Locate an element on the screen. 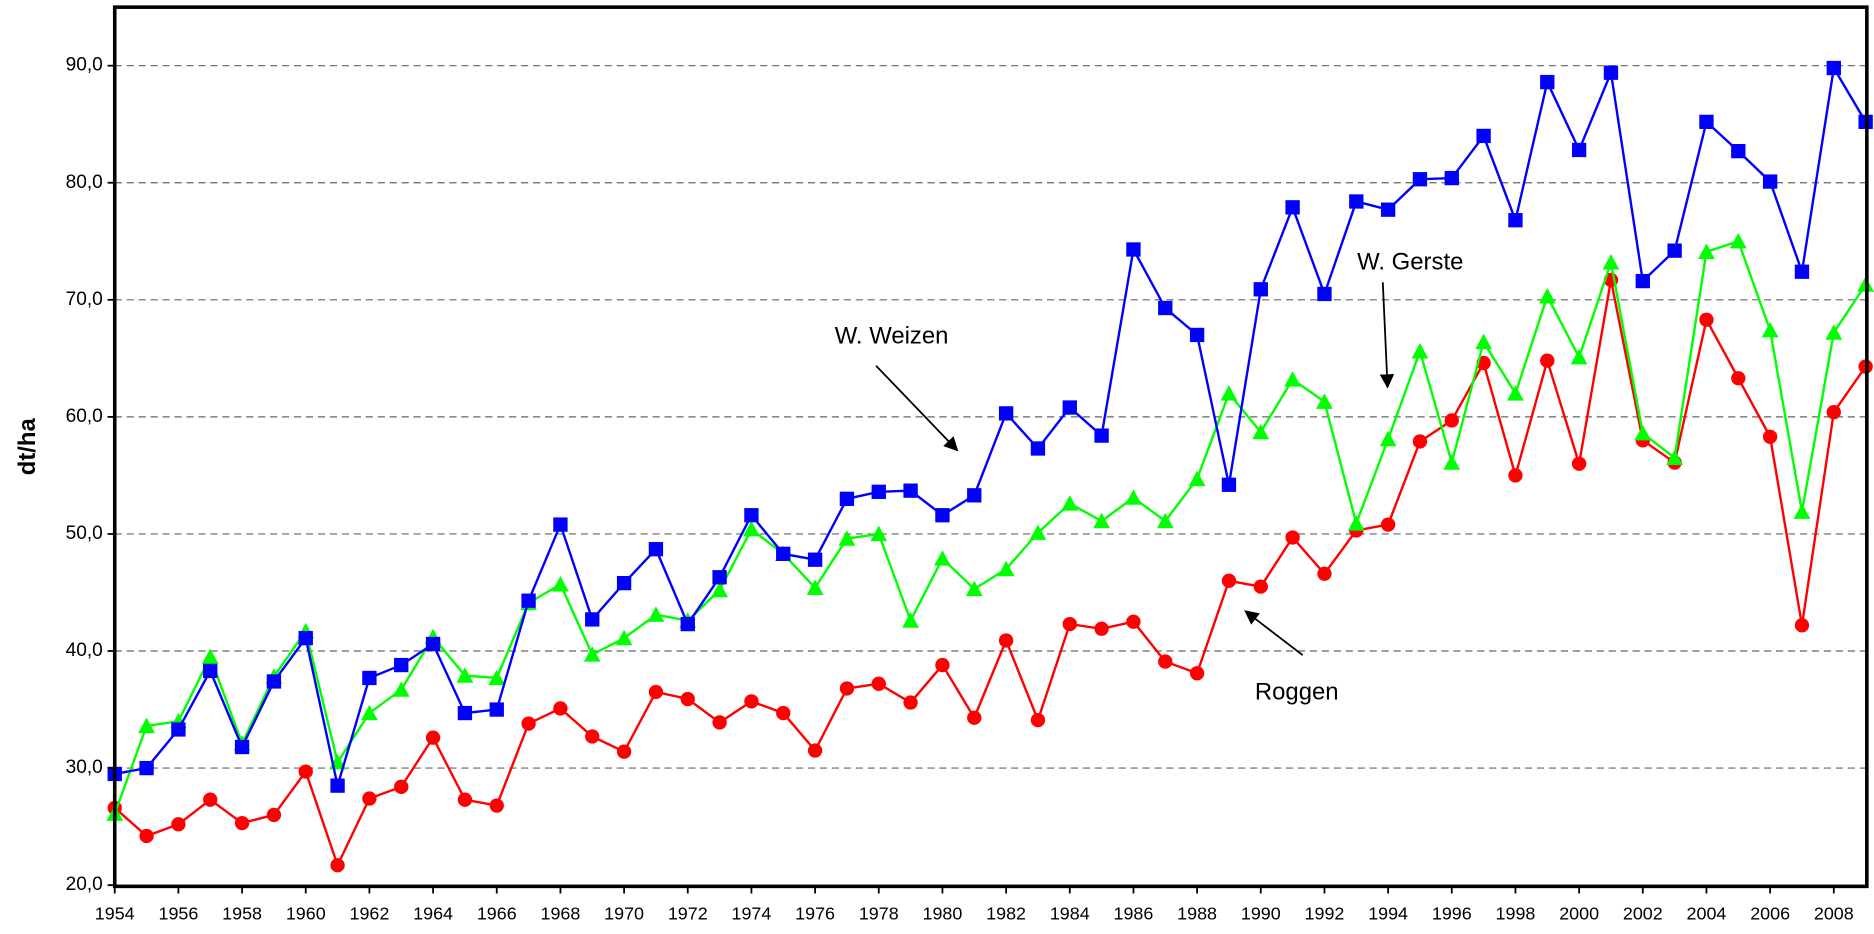 This screenshot has width=1874, height=934. x-tick-label: 1984 is located at coordinates (1070, 914).